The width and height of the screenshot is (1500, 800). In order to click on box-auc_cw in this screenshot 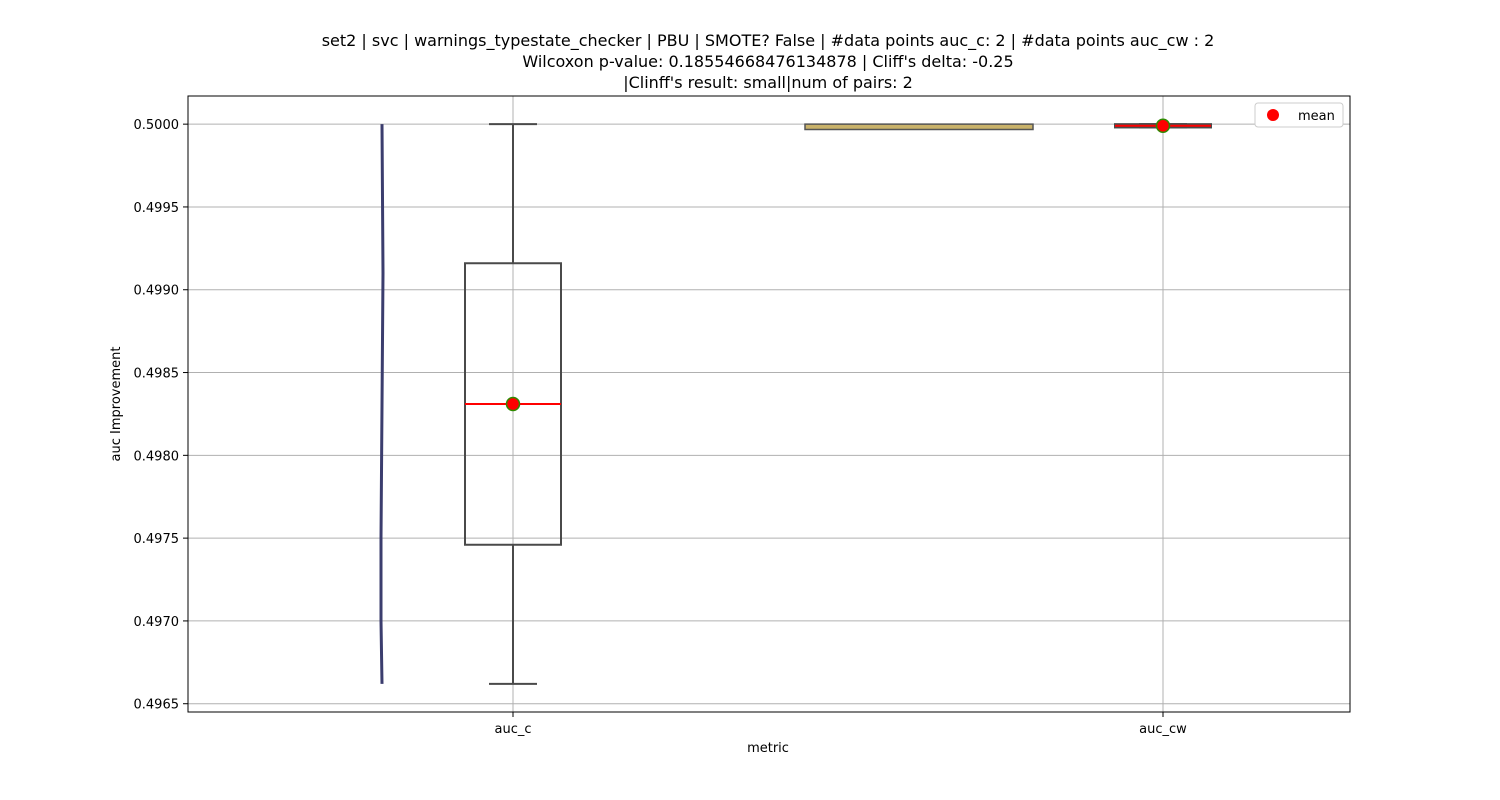, I will do `click(1163, 126)`.